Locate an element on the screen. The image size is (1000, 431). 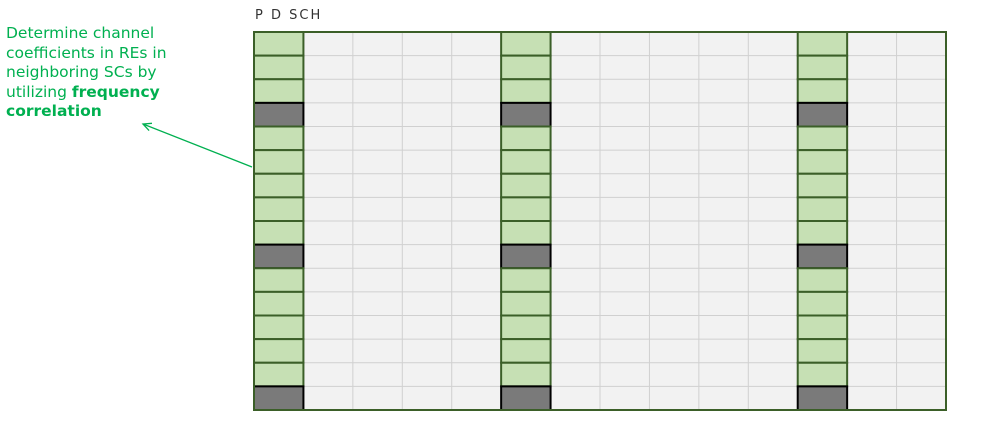
pdsch-label: P D SCH is located at coordinates (289, 15).